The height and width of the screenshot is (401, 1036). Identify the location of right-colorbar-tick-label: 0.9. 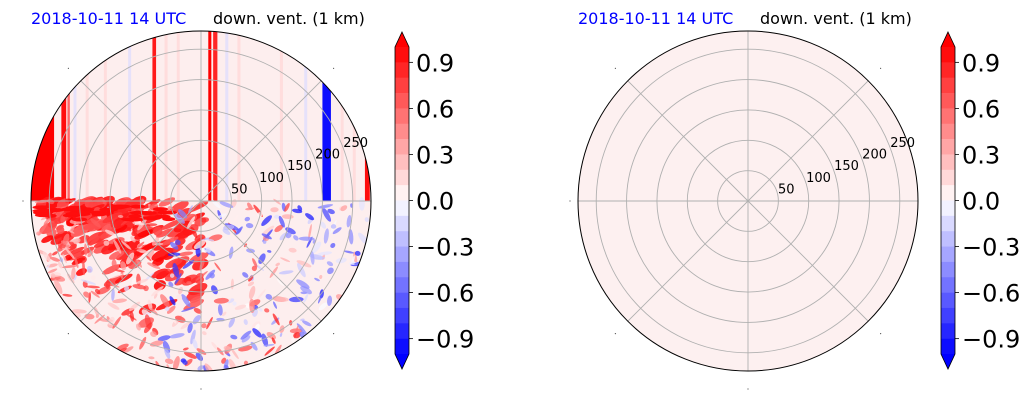
(981, 63).